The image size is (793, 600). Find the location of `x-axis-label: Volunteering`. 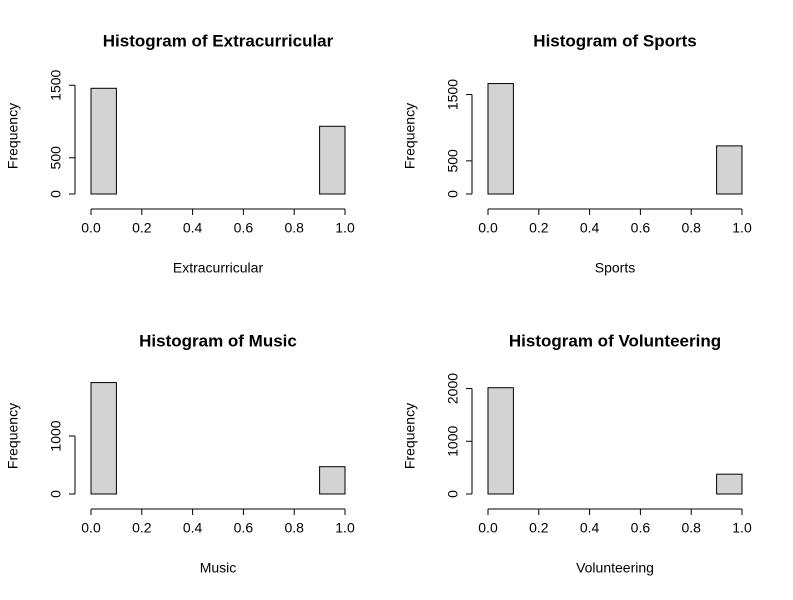

x-axis-label: Volunteering is located at coordinates (615, 568).